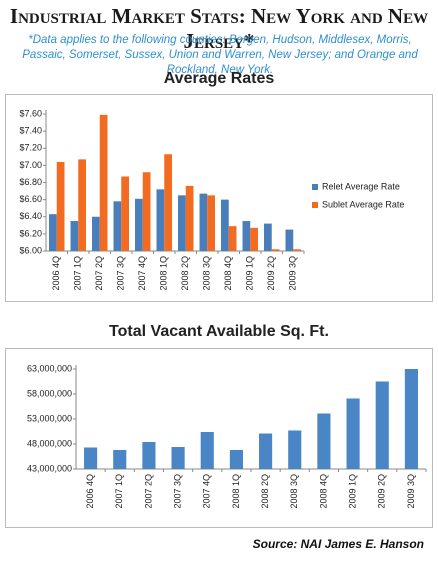 The height and width of the screenshot is (561, 438). I want to click on legend-label: Sublet Average Rate, so click(363, 204).